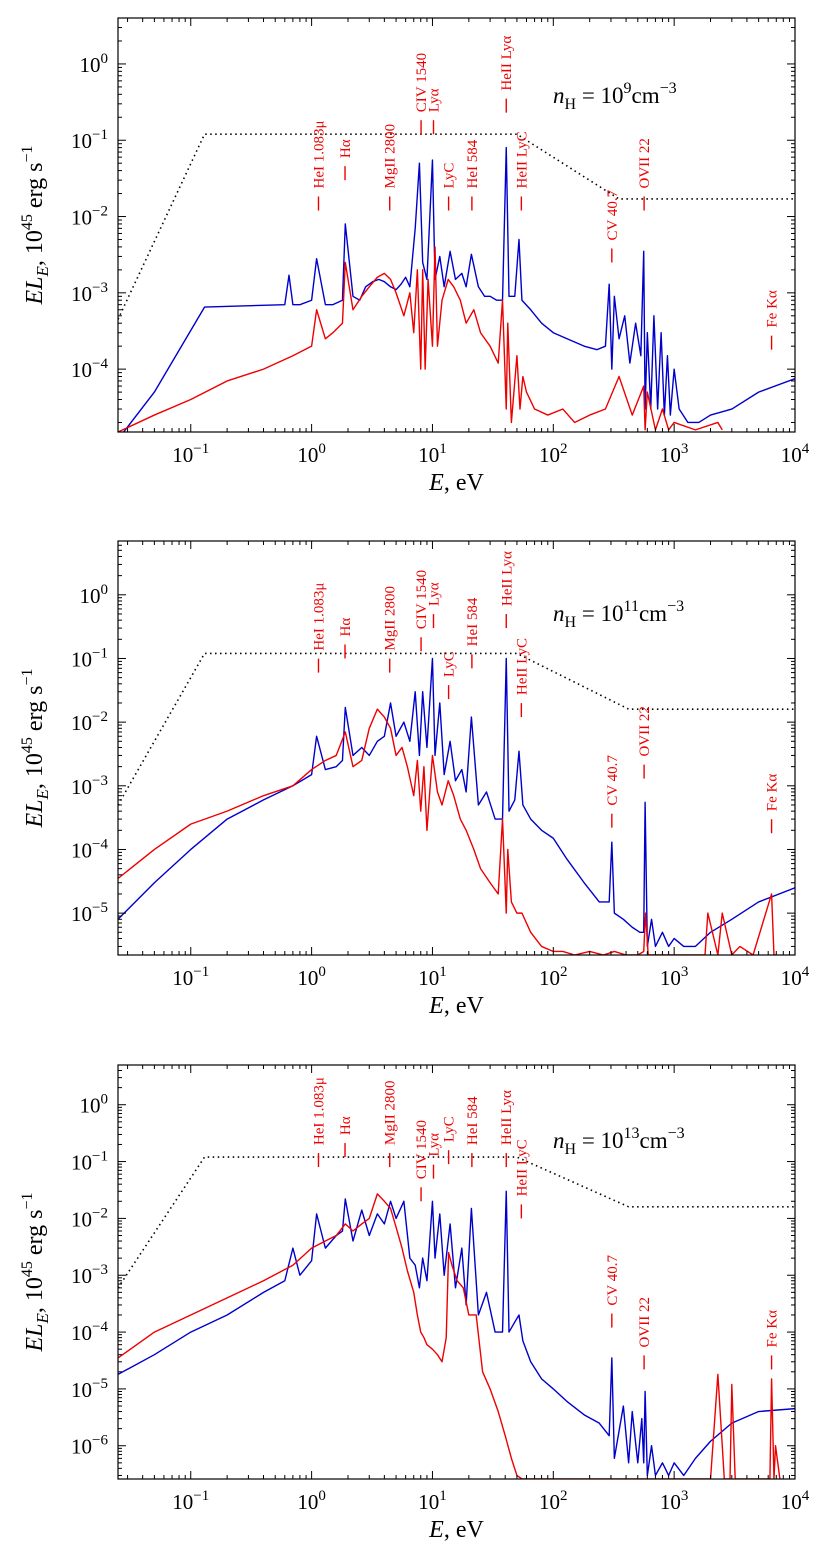 Image resolution: width=830 pixels, height=1566 pixels. What do you see at coordinates (89, 1446) in the screenshot?
I see `y-tick-label: 10⁻⁶` at bounding box center [89, 1446].